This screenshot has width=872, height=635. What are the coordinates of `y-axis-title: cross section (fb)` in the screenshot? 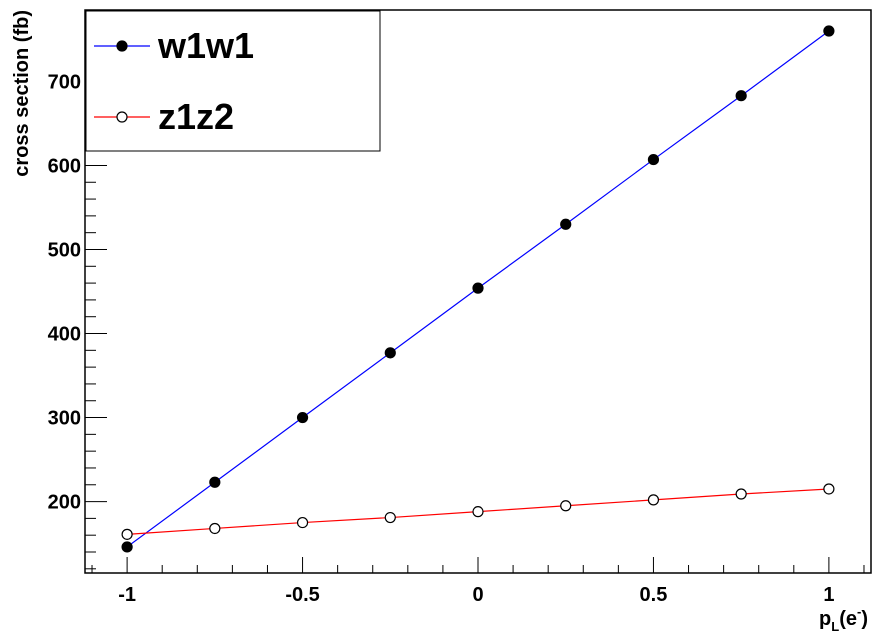 It's located at (22, 93).